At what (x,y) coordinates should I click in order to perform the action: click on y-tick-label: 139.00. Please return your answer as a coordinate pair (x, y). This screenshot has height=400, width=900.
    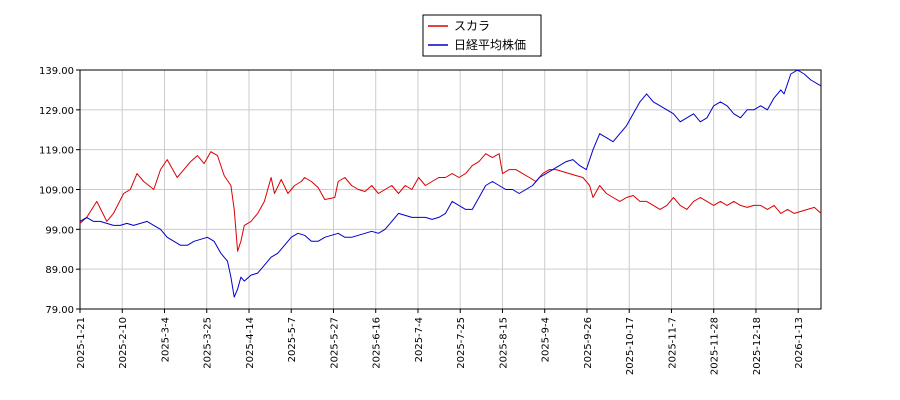
    Looking at the image, I should click on (56, 71).